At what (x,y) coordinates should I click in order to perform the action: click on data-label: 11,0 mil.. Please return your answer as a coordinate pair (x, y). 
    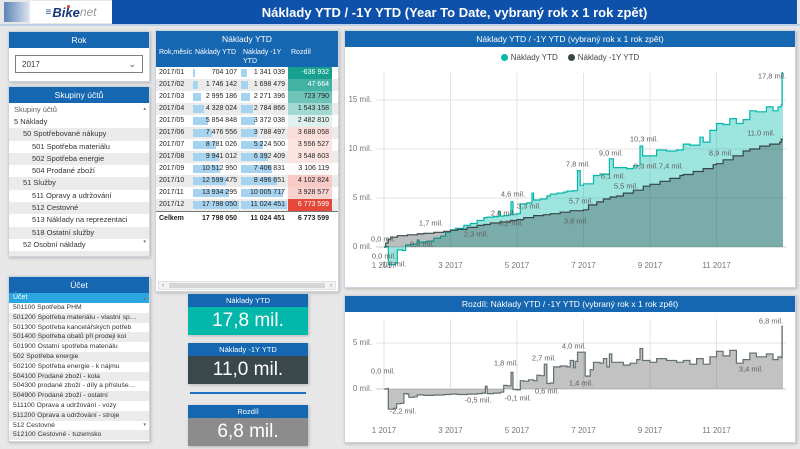
    Looking at the image, I should click on (761, 133).